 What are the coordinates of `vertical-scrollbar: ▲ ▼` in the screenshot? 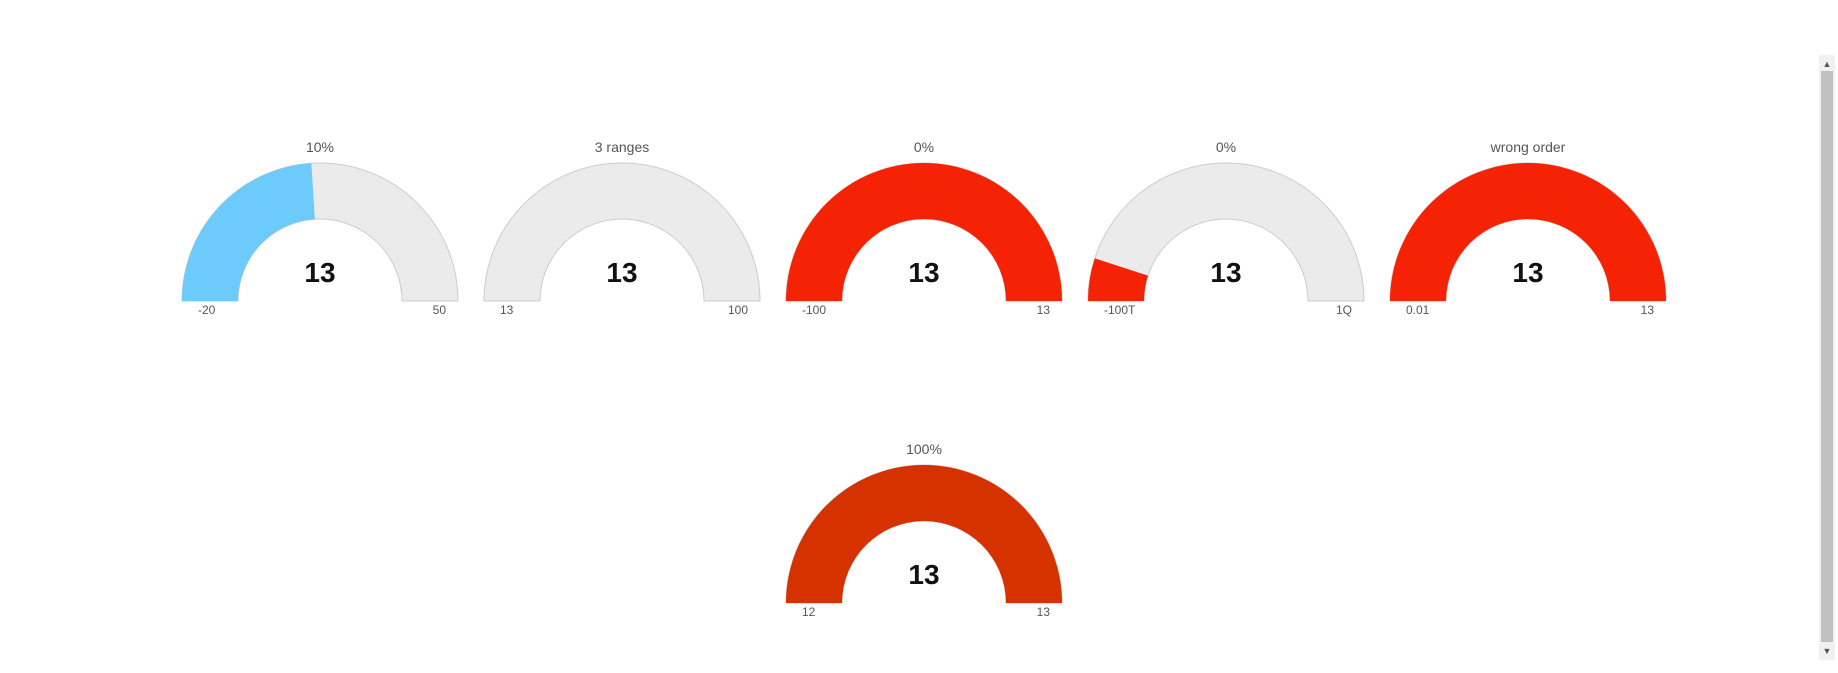 It's located at (1827, 357).